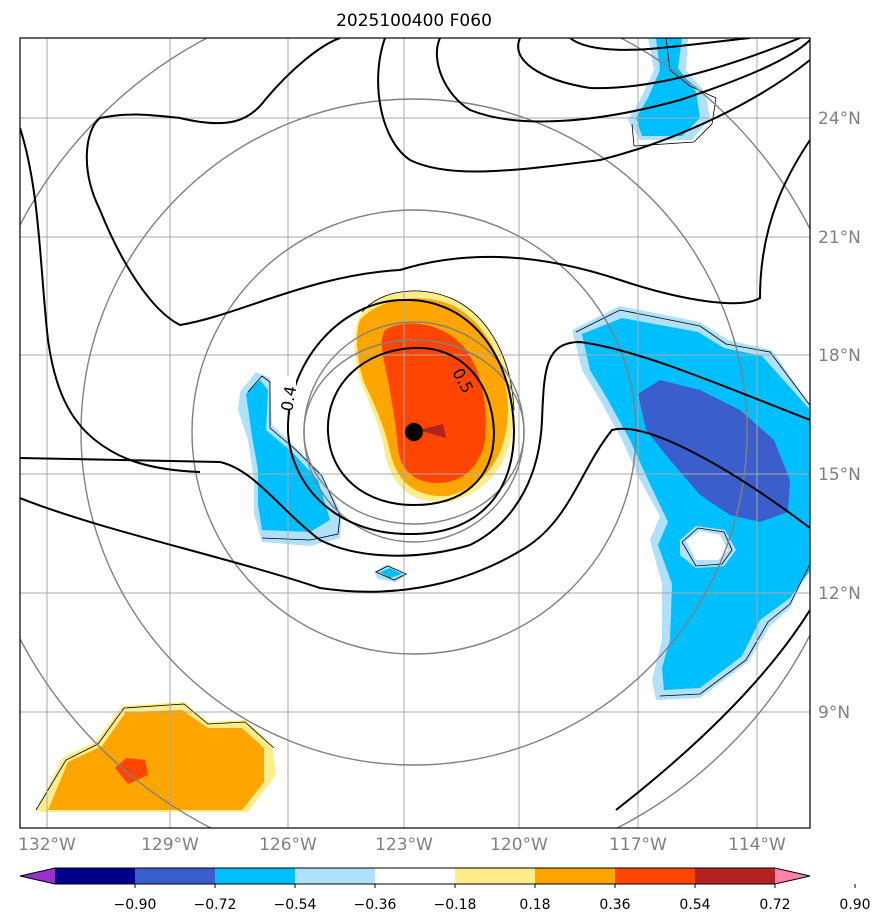  I want to click on shading-warm-center, so click(434, 396).